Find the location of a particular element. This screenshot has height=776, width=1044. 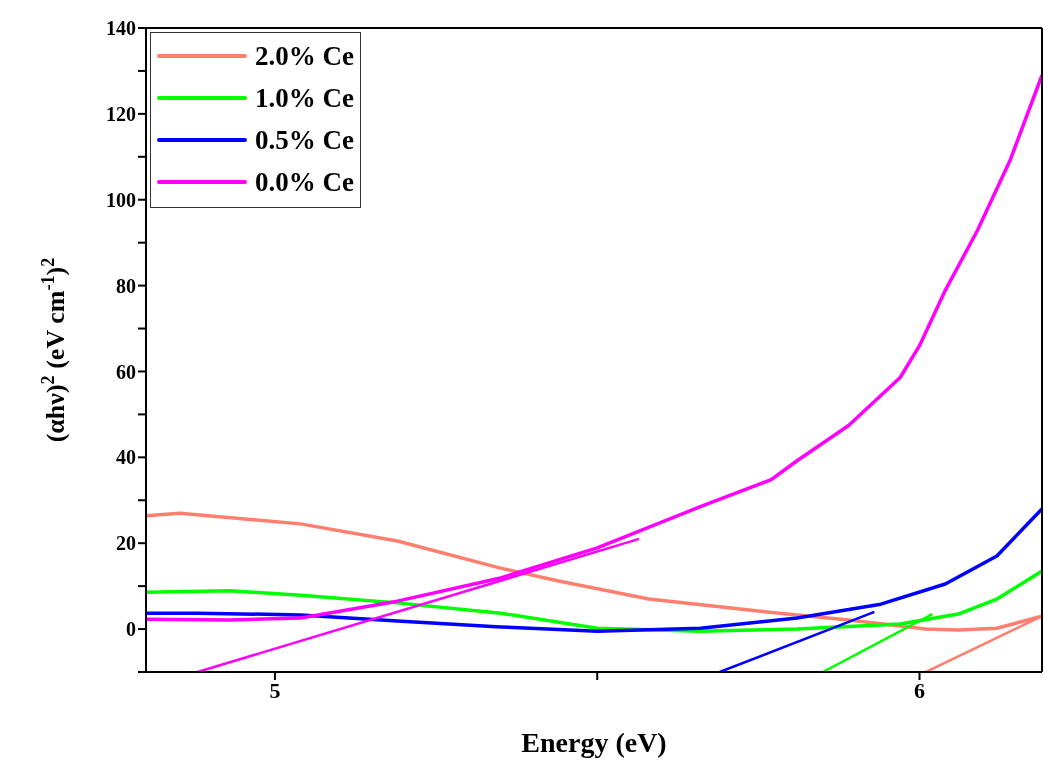

y-tick-label: 20 is located at coordinates (126, 543).